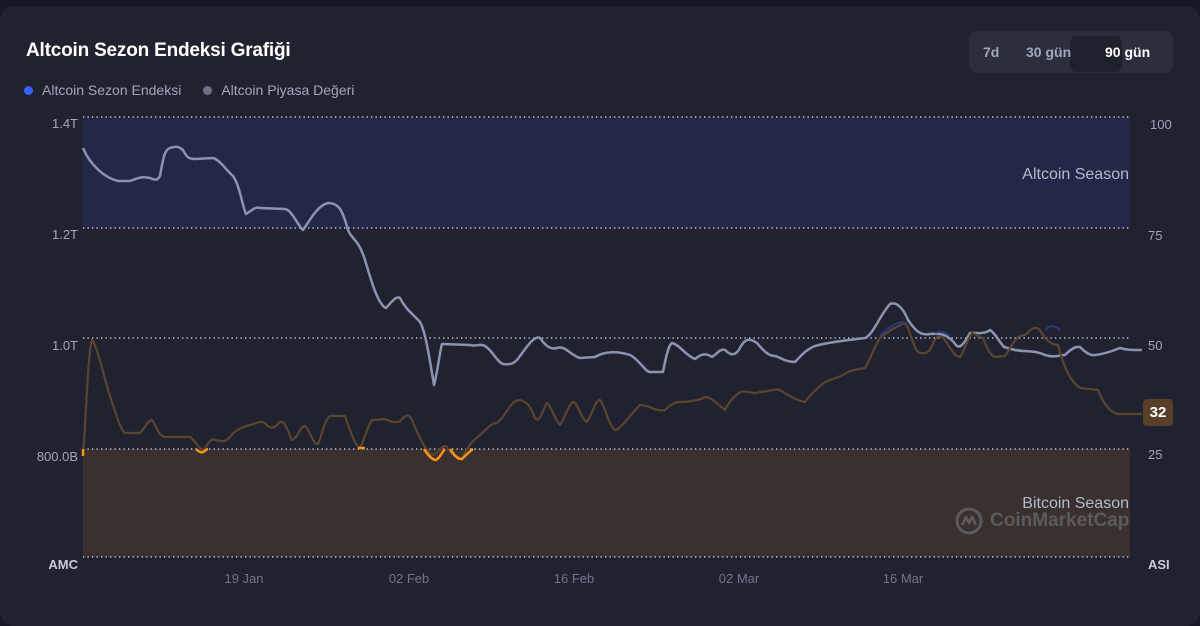 This screenshot has width=1200, height=626. I want to click on range-30d-button: 30 gün, so click(1049, 52).